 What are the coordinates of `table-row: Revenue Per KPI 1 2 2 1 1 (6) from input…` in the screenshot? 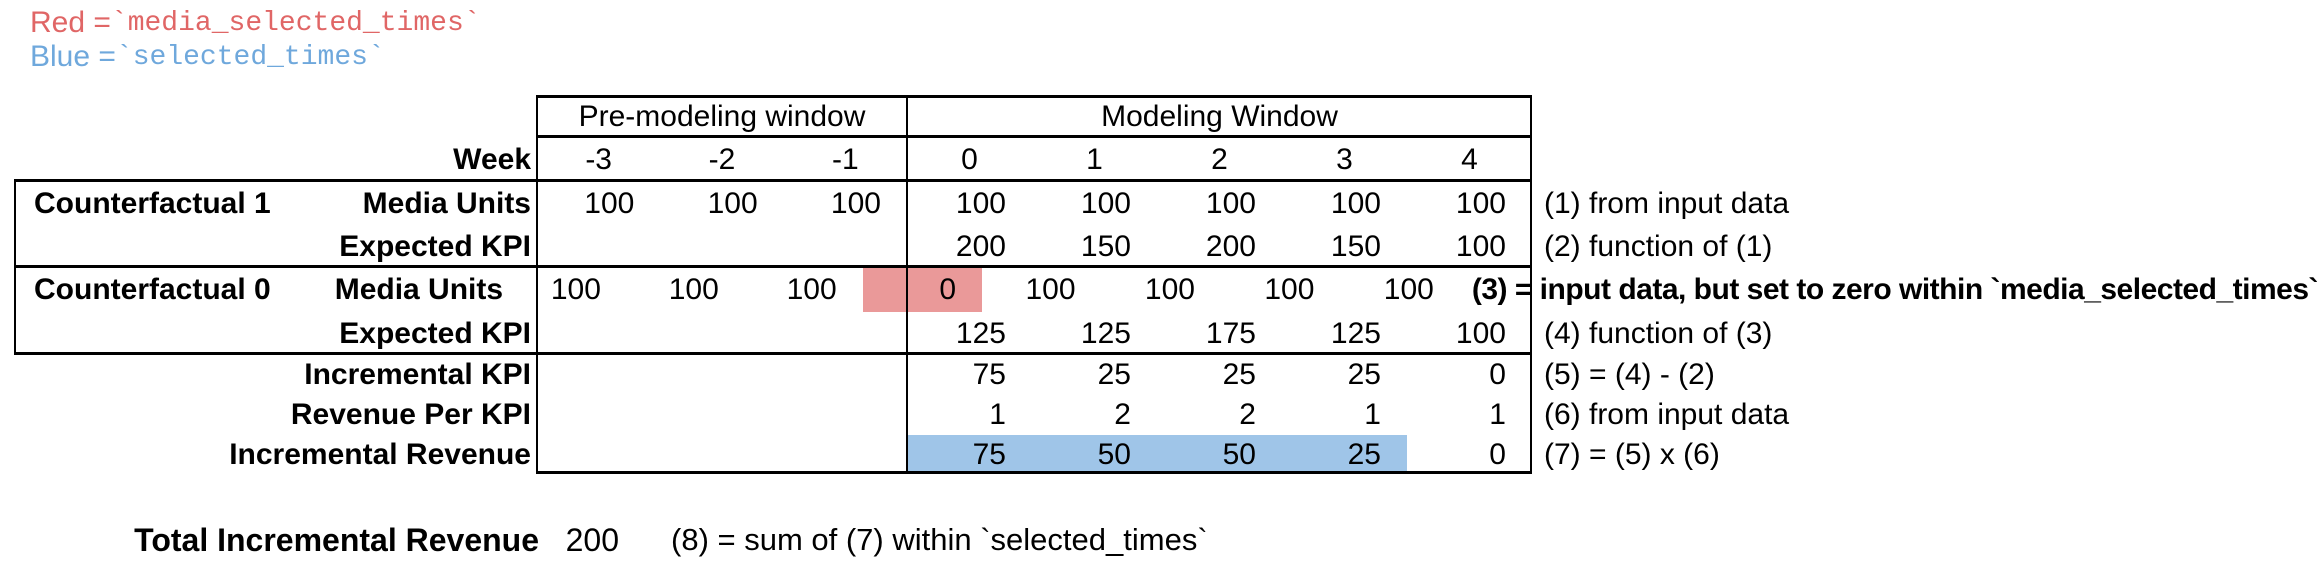 It's located at (1166, 415).